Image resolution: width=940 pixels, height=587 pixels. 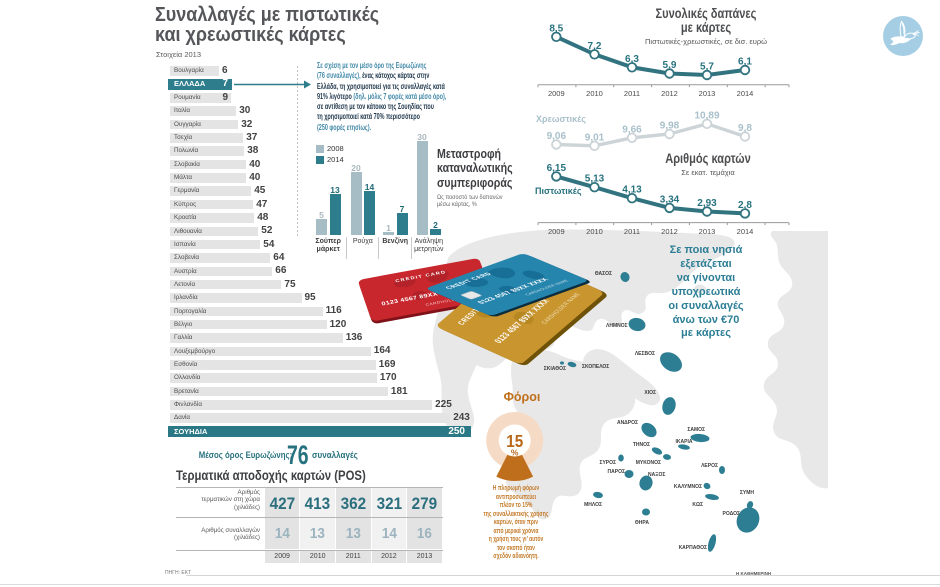 What do you see at coordinates (595, 367) in the screenshot?
I see `svg-text: ΣΚΟΠΕΛΟΣ` at bounding box center [595, 367].